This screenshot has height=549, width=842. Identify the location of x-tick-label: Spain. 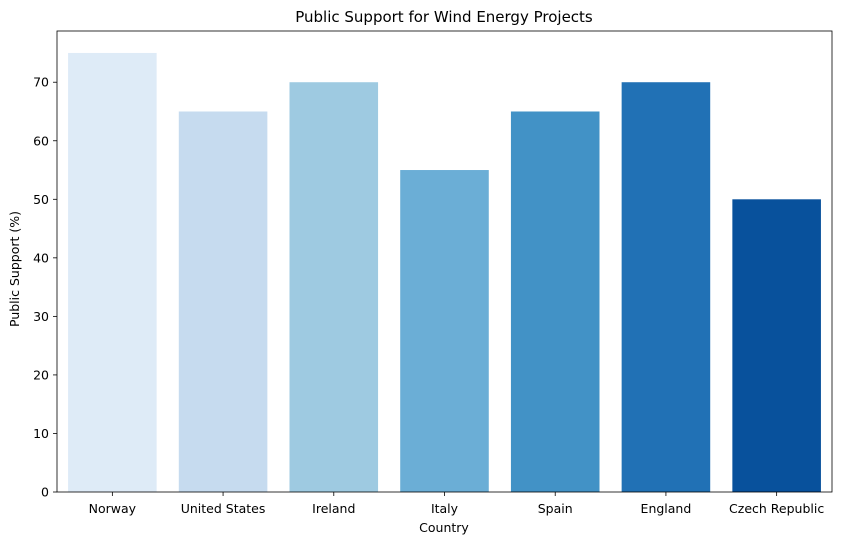
(555, 508).